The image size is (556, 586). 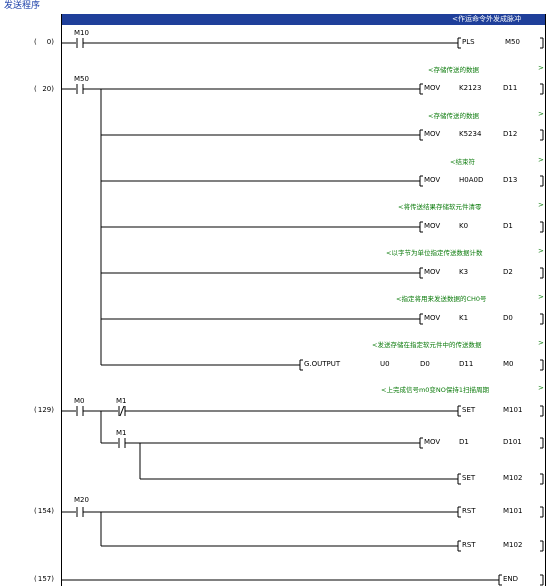 What do you see at coordinates (464, 226) in the screenshot?
I see `instruction-arg: K0` at bounding box center [464, 226].